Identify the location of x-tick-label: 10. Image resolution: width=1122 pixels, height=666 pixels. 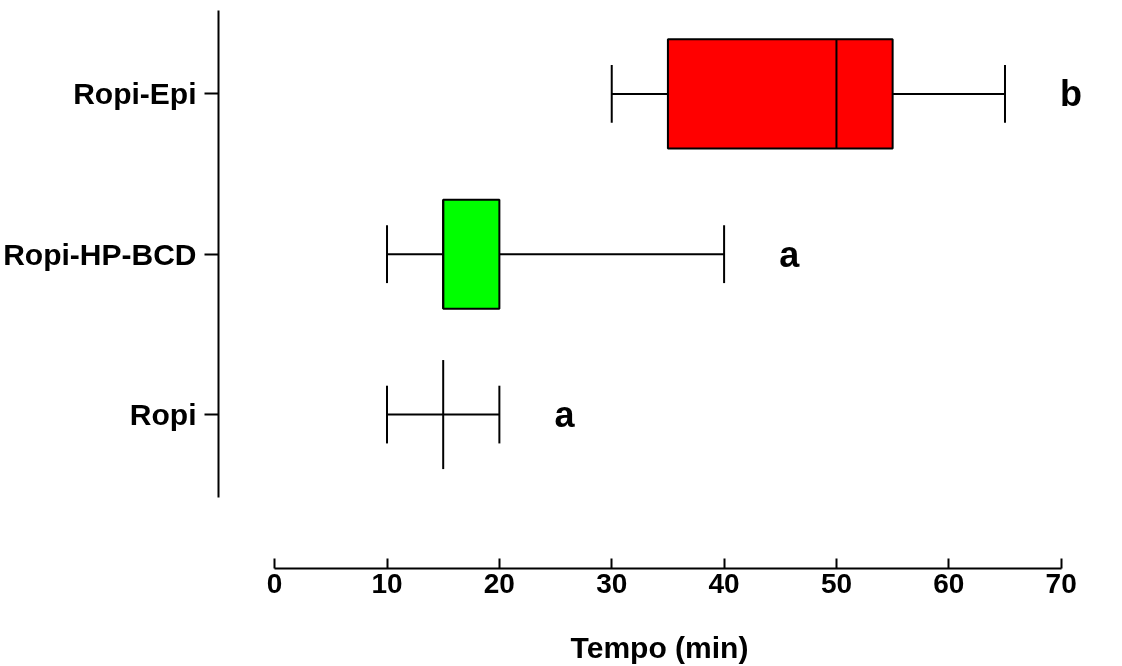
(387, 583).